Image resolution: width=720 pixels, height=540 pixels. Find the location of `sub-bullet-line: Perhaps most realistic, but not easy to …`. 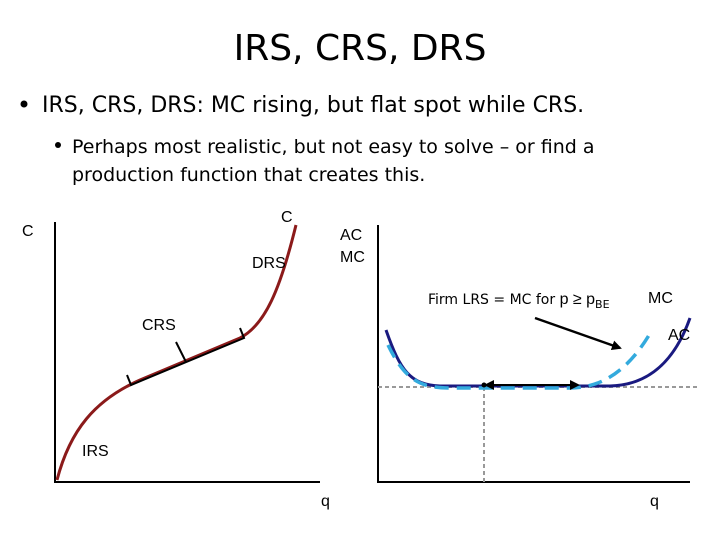

sub-bullet-line: Perhaps most realistic, but not easy to … is located at coordinates (333, 147).